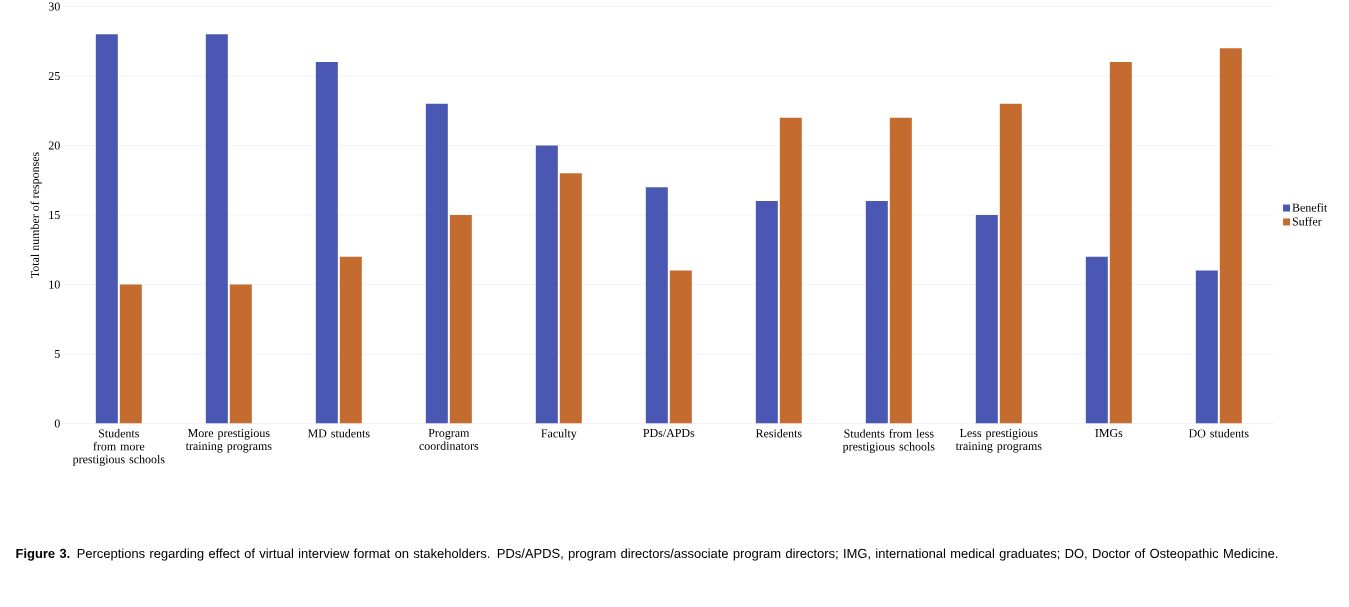  I want to click on x-tick-label: Faculty, so click(559, 434).